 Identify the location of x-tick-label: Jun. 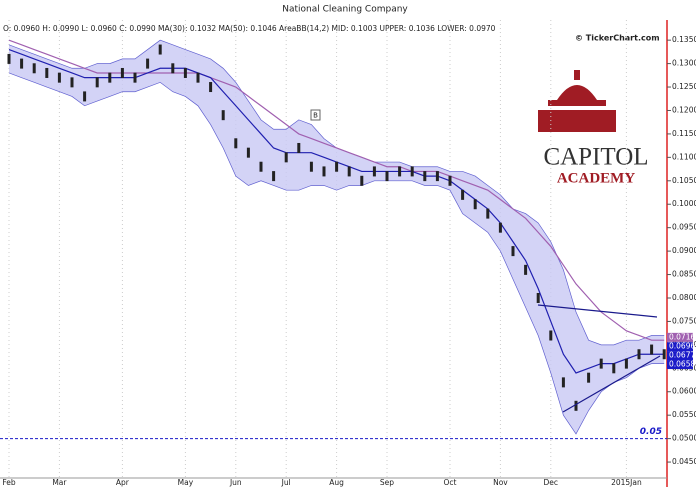
(235, 482).